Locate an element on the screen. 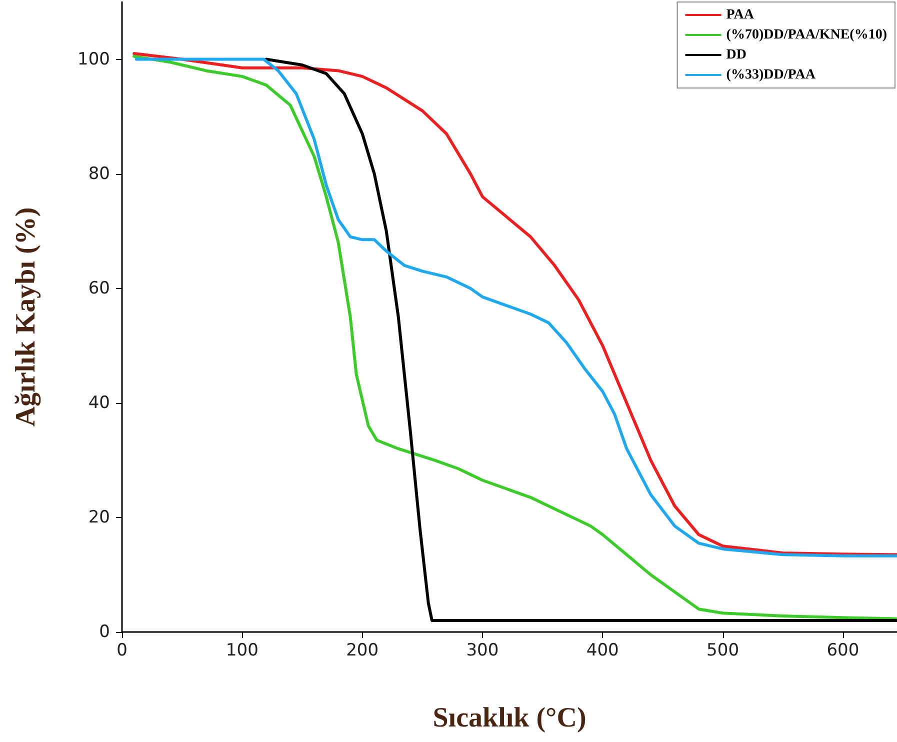 The width and height of the screenshot is (897, 742). y-tick-label: 0 is located at coordinates (104, 632).